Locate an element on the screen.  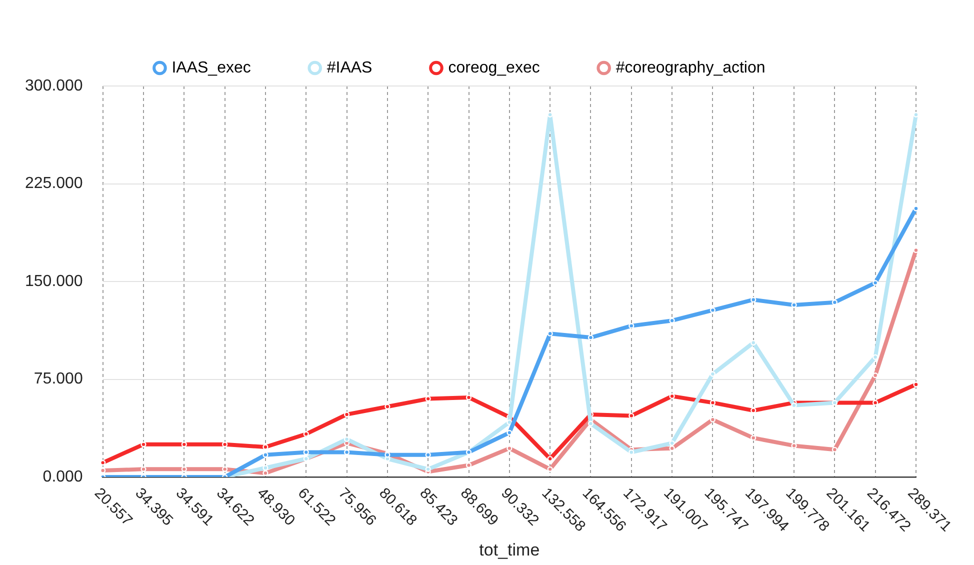
legend-label: #IAAS is located at coordinates (349, 67).